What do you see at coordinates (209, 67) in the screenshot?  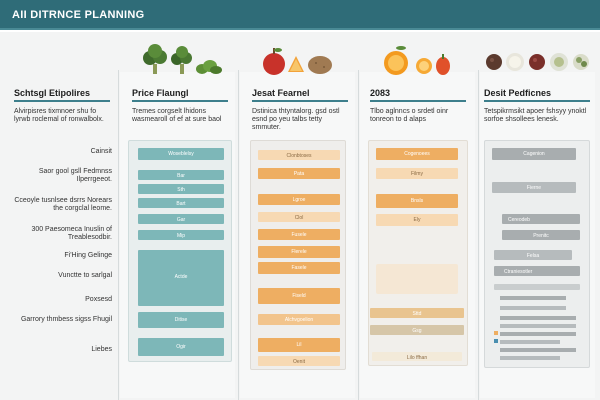 I see `leafy-greens-icon` at bounding box center [209, 67].